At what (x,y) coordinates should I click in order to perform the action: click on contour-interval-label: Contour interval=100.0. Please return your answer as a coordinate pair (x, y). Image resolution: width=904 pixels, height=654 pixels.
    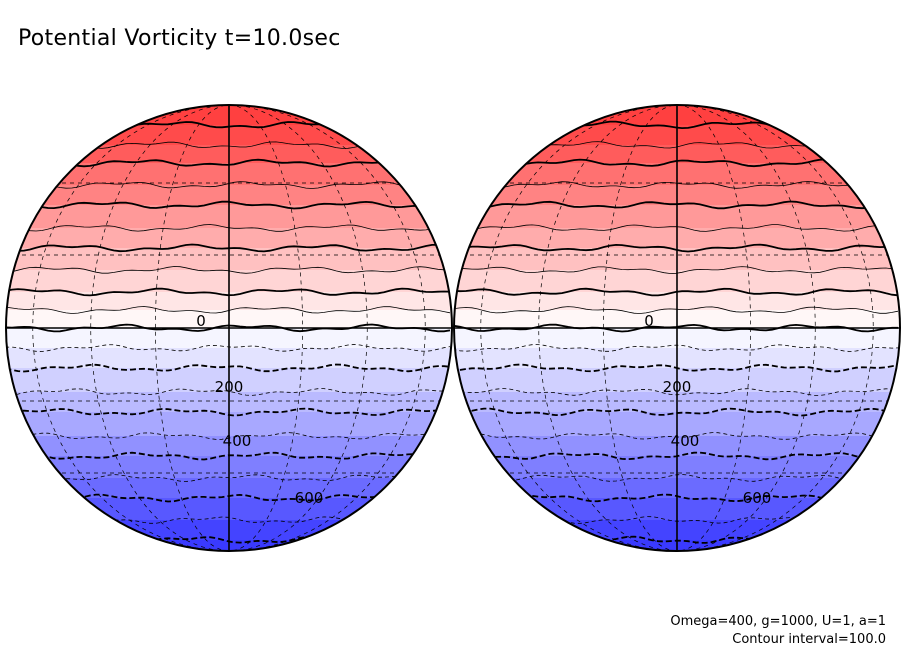
    Looking at the image, I should click on (809, 639).